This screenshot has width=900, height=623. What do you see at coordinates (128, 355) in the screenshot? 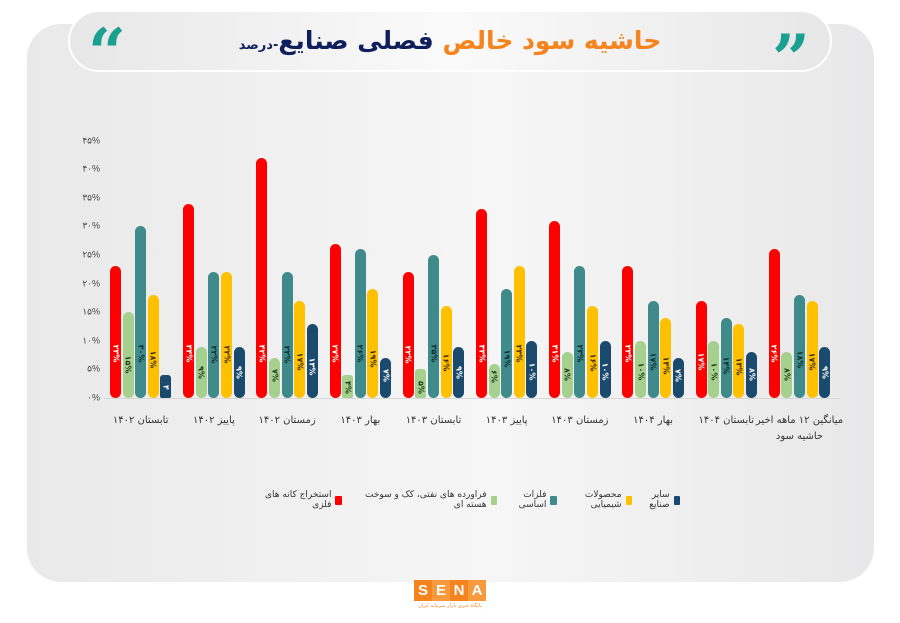
I see `bar: ۱۵%` at bounding box center [128, 355].